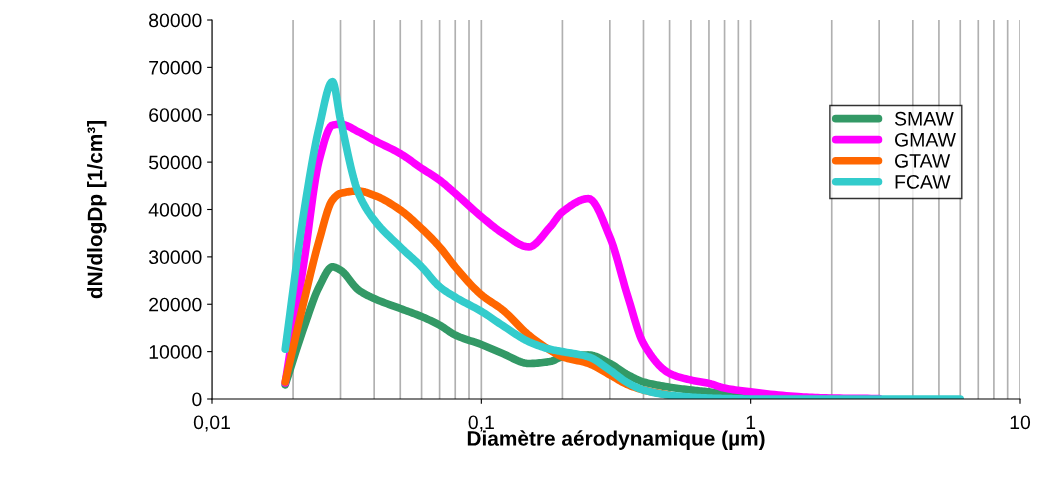 Image resolution: width=1038 pixels, height=480 pixels. What do you see at coordinates (97, 209) in the screenshot?
I see `y-axis-title: dN/dlogDp [1/cm³]` at bounding box center [97, 209].